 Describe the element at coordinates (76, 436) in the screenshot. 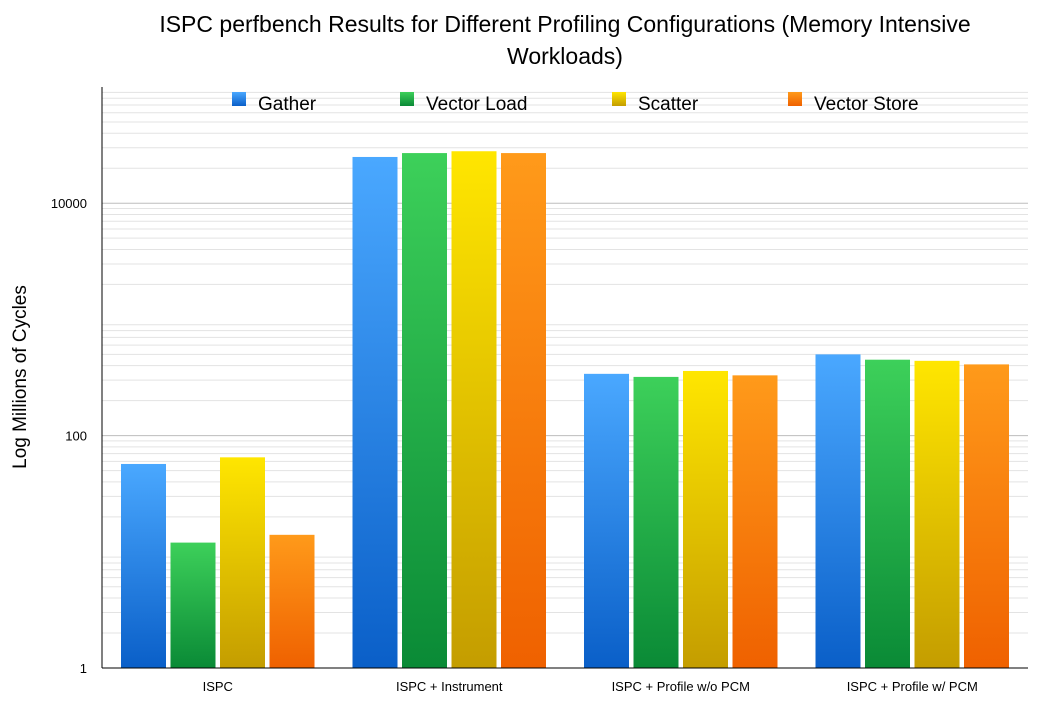

I see `y-tick-label: 100` at that location.